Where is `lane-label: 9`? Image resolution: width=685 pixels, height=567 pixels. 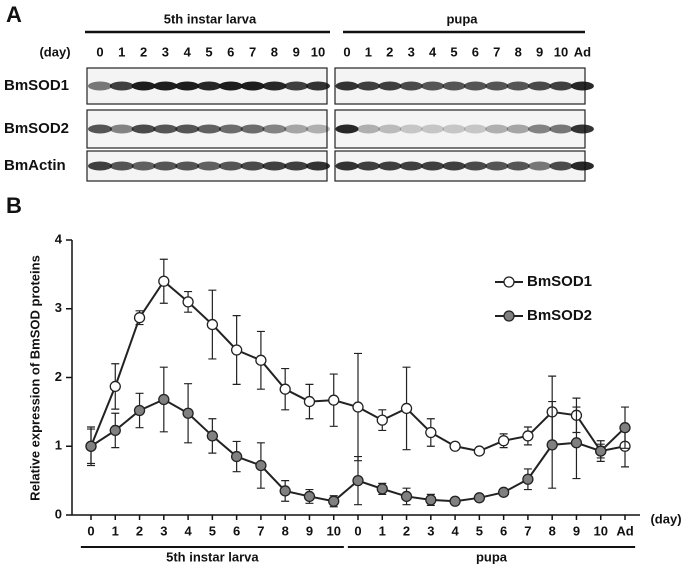 lane-label: 9 is located at coordinates (296, 51).